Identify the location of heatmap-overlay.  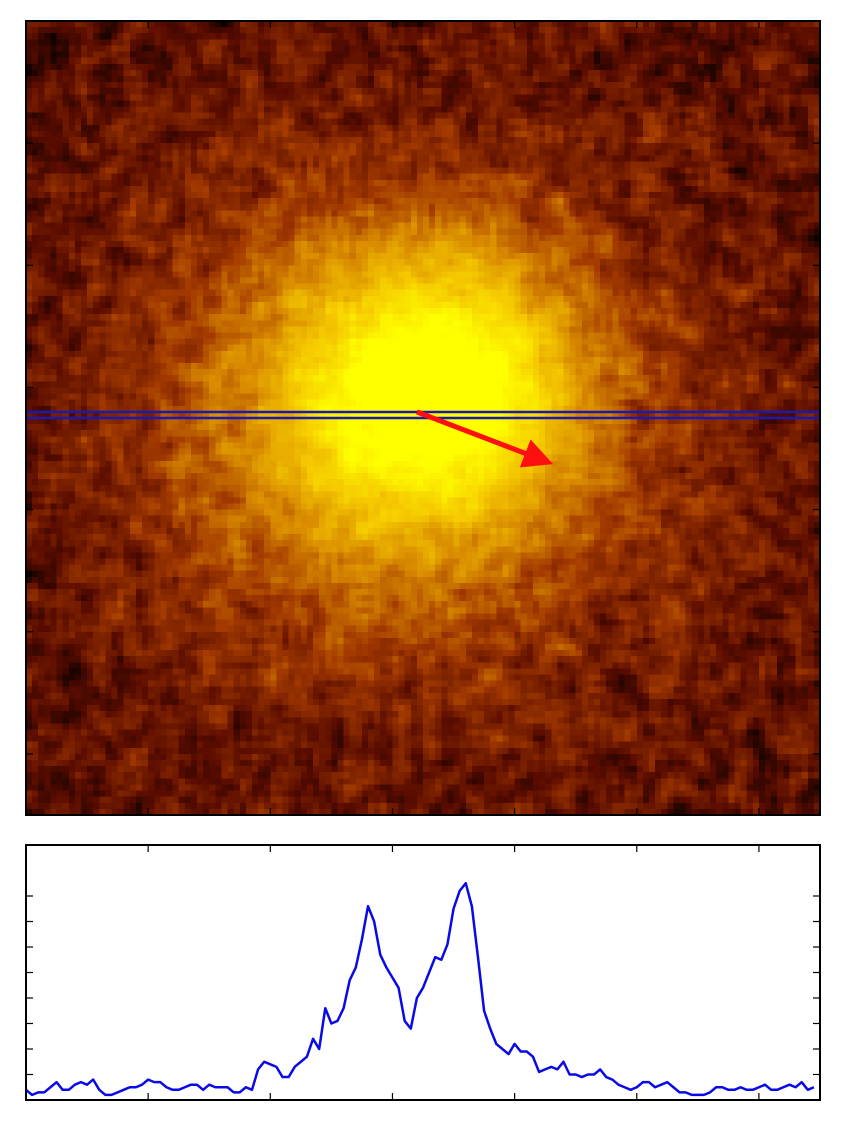
(423, 438).